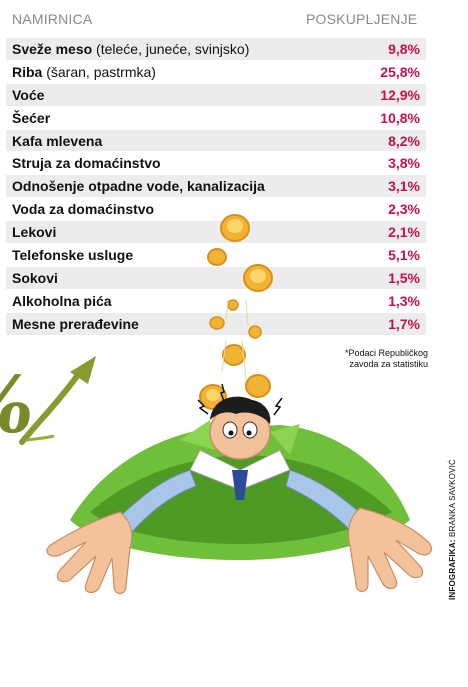 Image resolution: width=468 pixels, height=687 pixels. I want to click on item-name: Telefonske usluge, so click(73, 255).